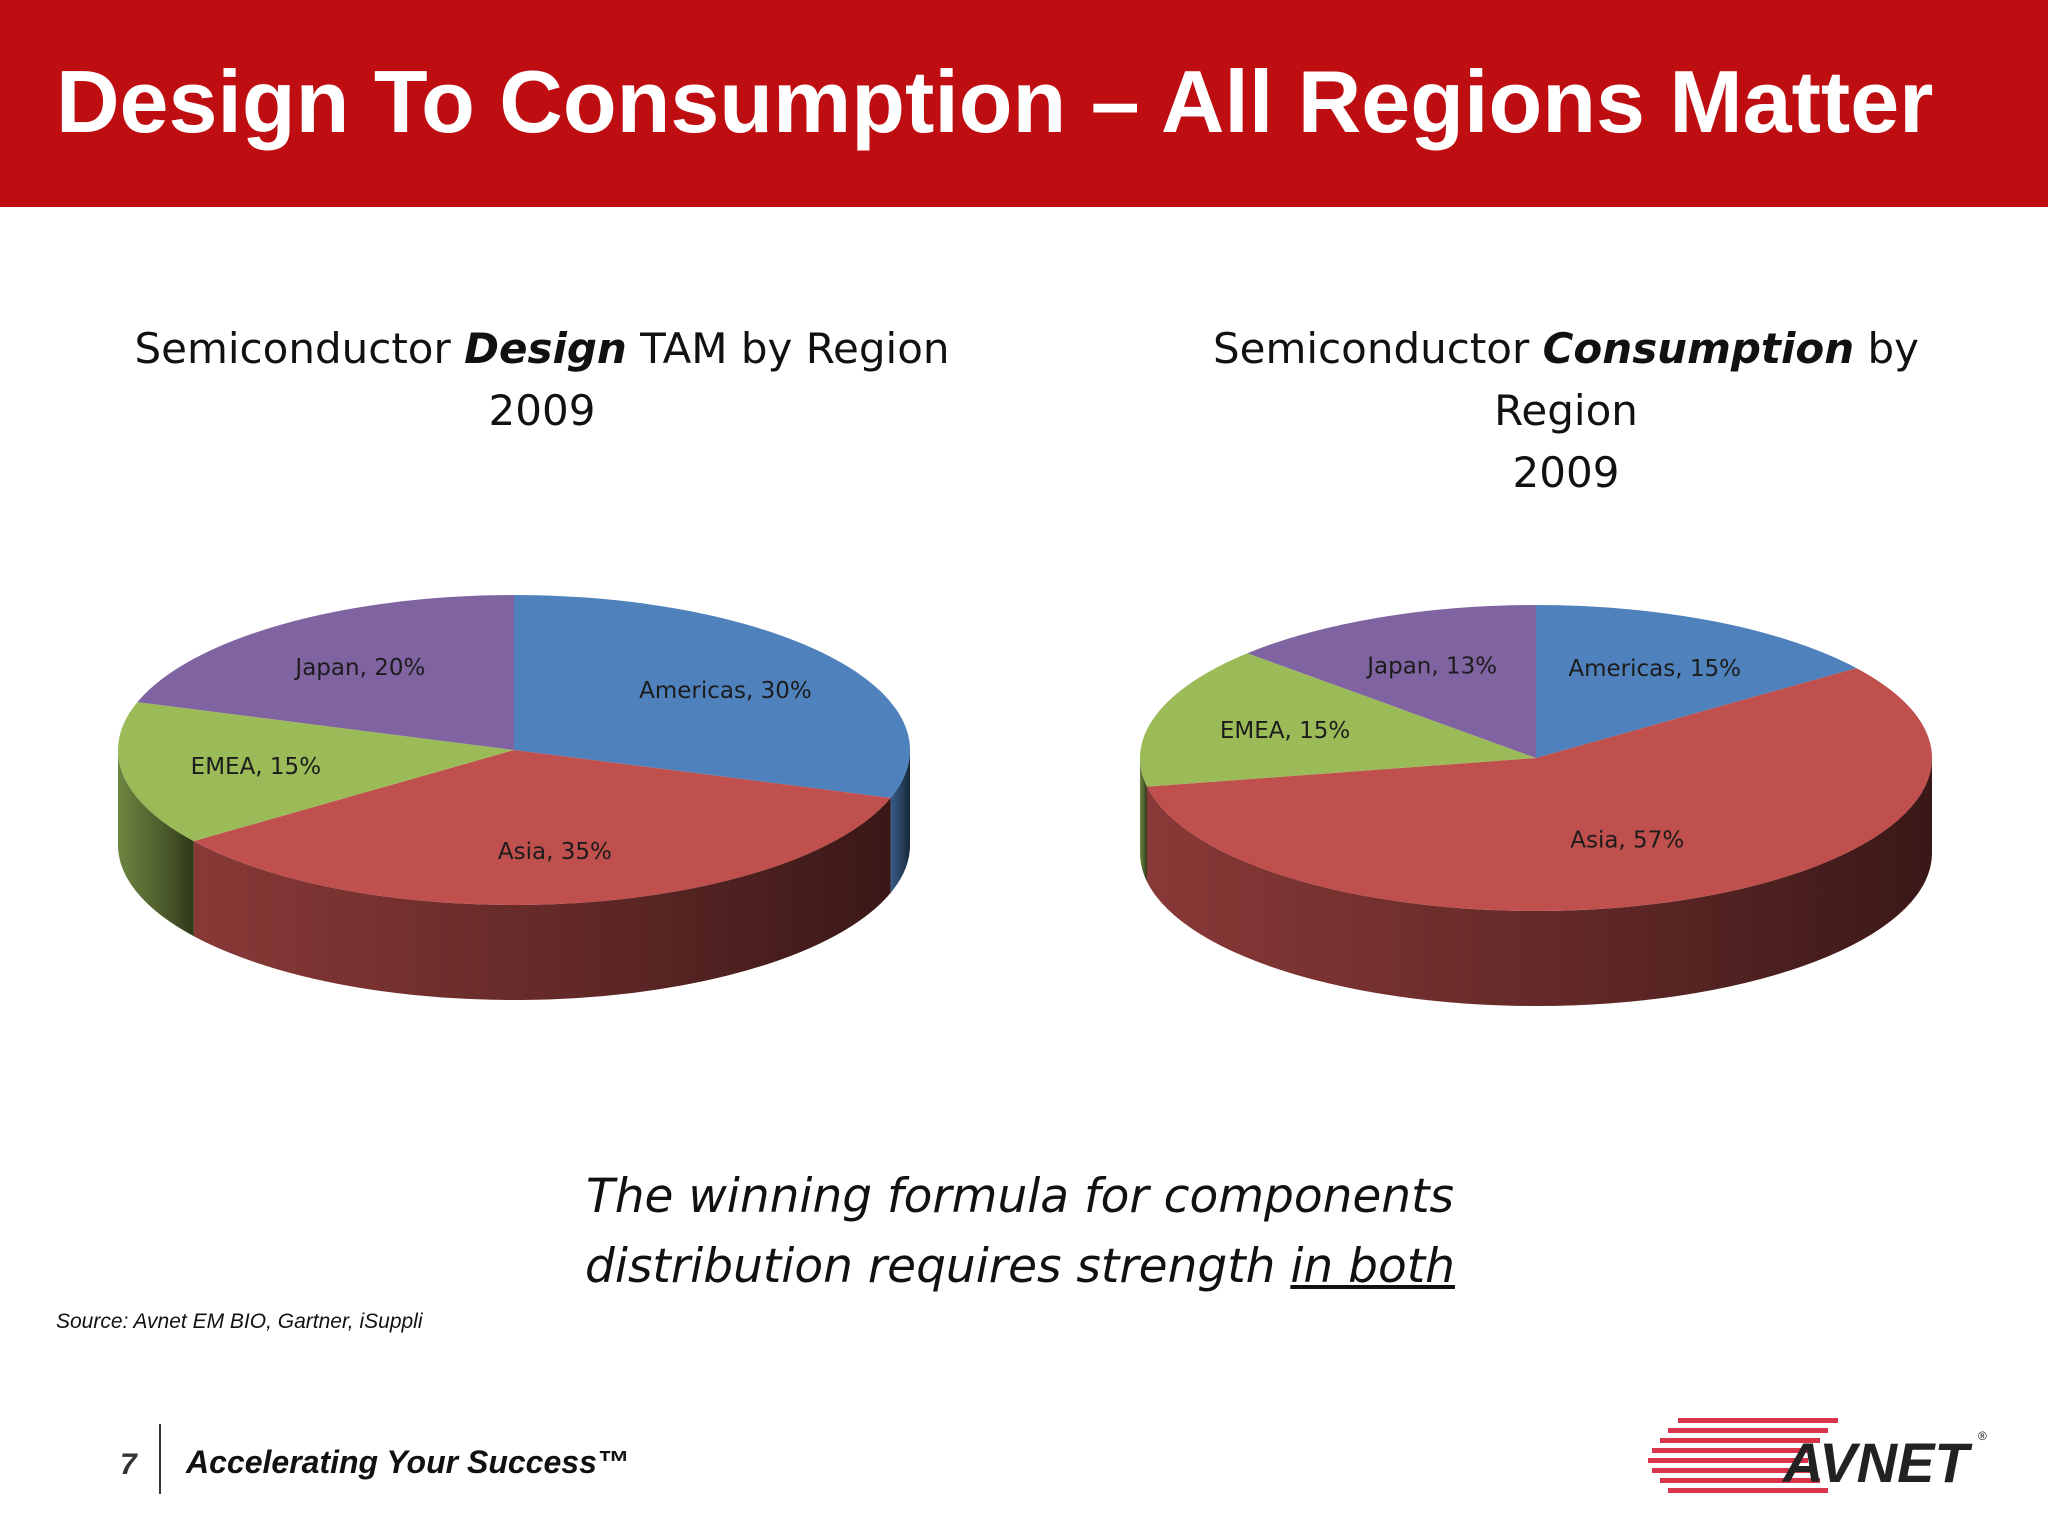 The image size is (2048, 1536). Describe the element at coordinates (407, 1462) in the screenshot. I see `footer-tagline: Accelerating Your Success™` at that location.